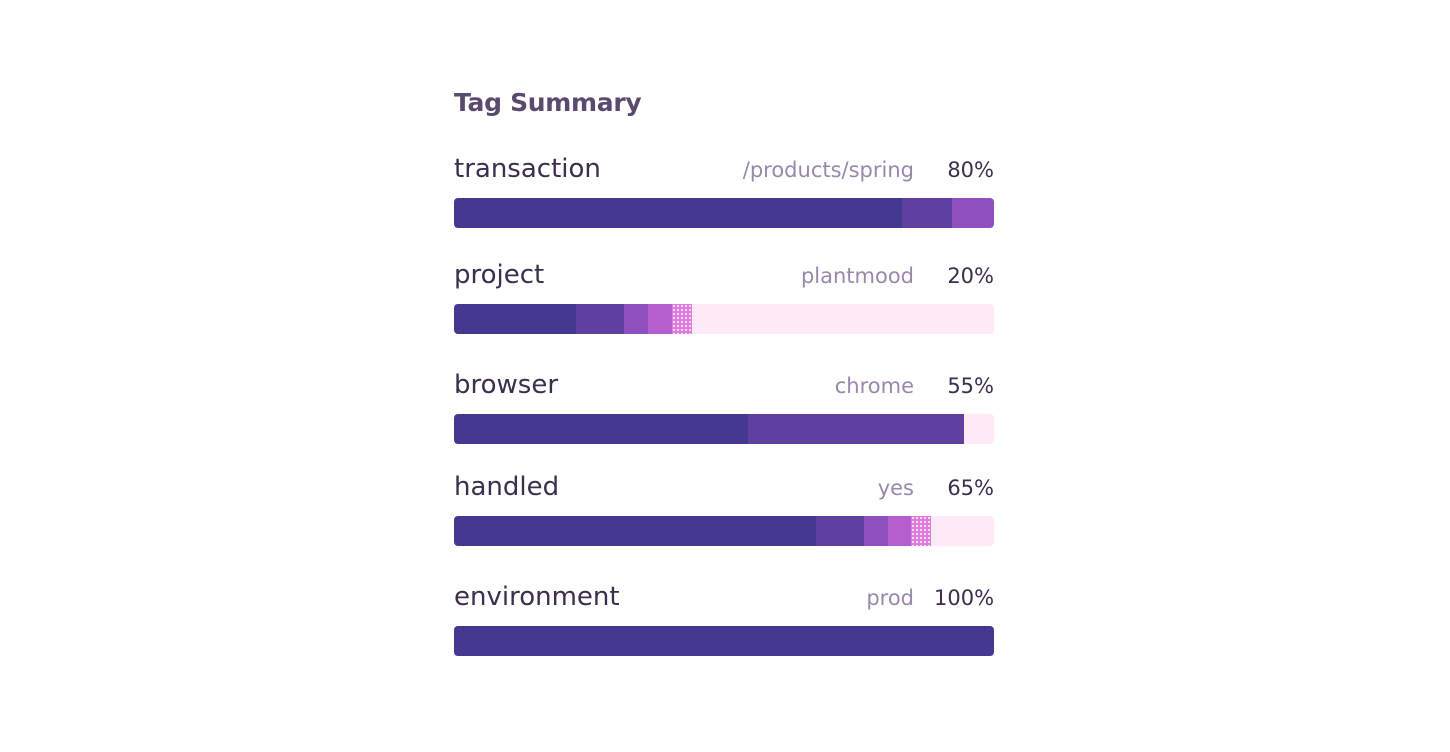 This screenshot has width=1450, height=752. What do you see at coordinates (964, 598) in the screenshot?
I see `tag-percent: 100%` at bounding box center [964, 598].